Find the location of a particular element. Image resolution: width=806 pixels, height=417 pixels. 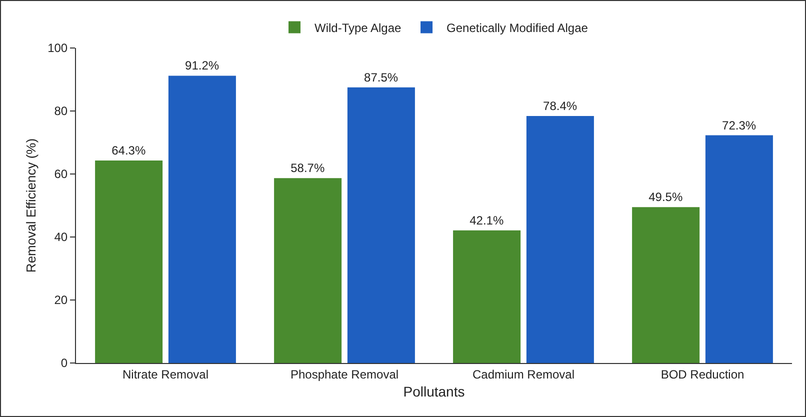

y-tick-label: 80 is located at coordinates (61, 111).